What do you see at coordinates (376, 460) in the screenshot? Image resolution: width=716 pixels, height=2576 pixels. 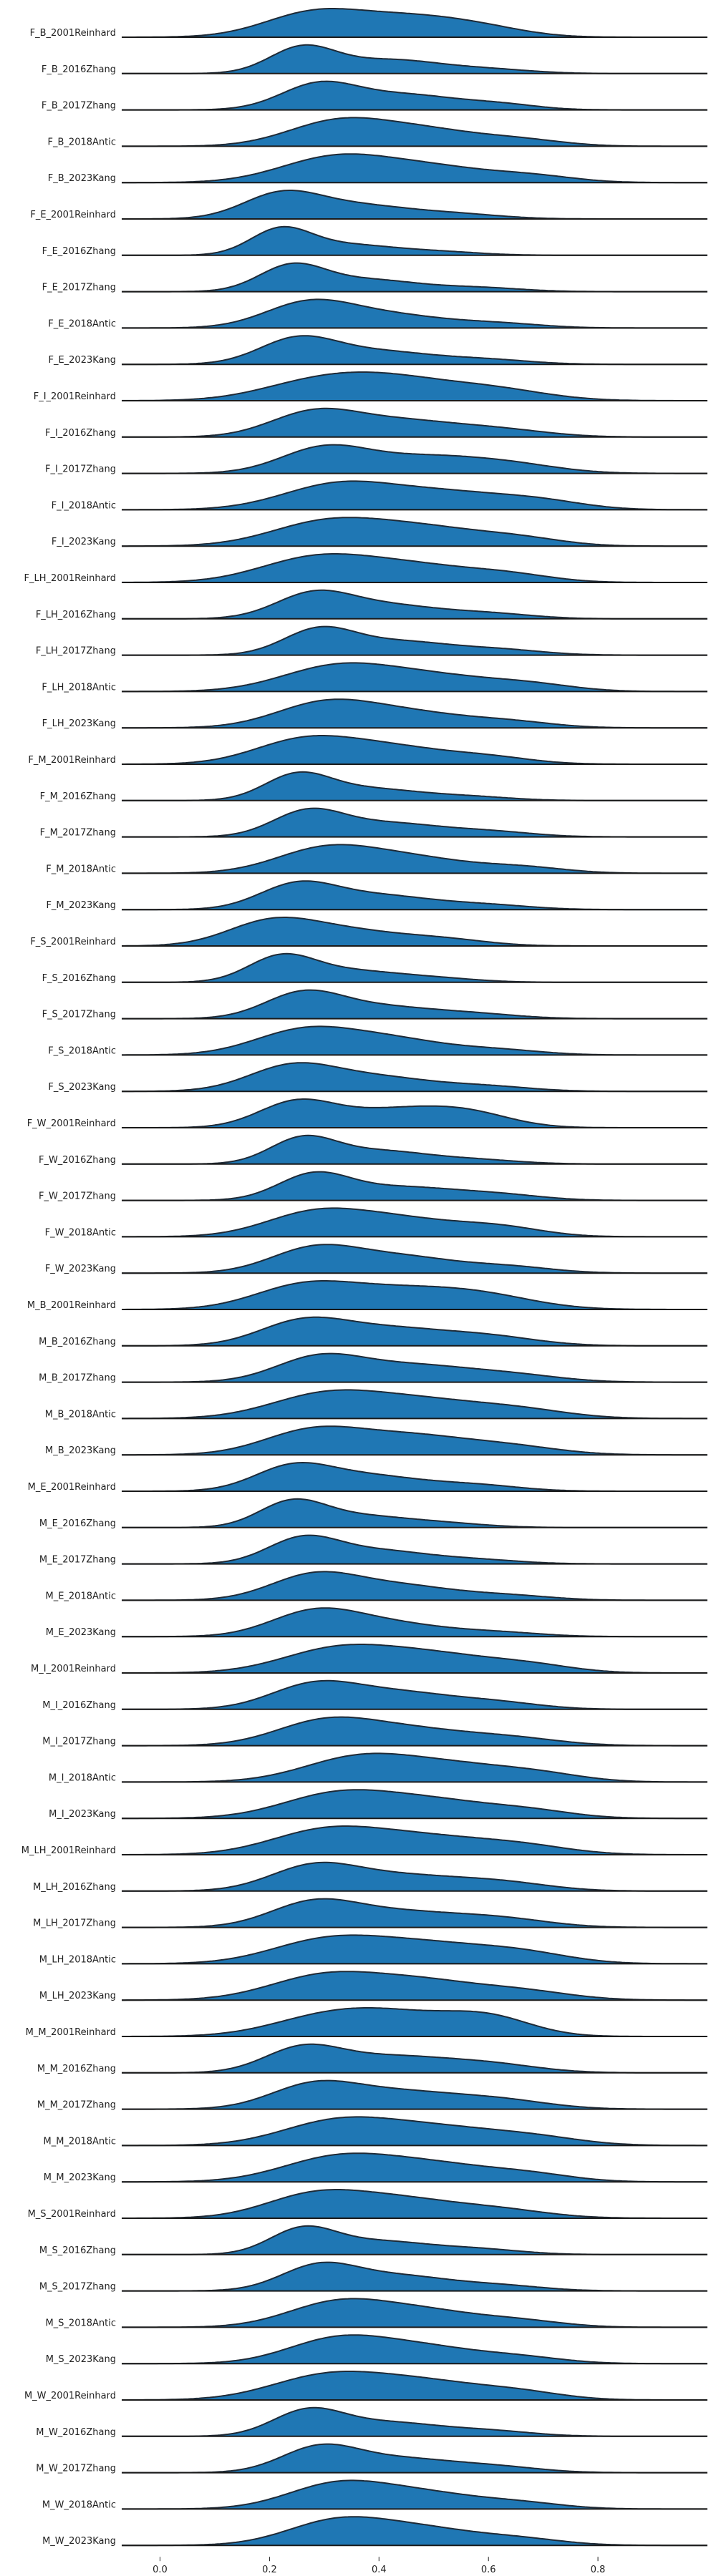 I see `ridge-row: F_I_2017Zhang` at bounding box center [376, 460].